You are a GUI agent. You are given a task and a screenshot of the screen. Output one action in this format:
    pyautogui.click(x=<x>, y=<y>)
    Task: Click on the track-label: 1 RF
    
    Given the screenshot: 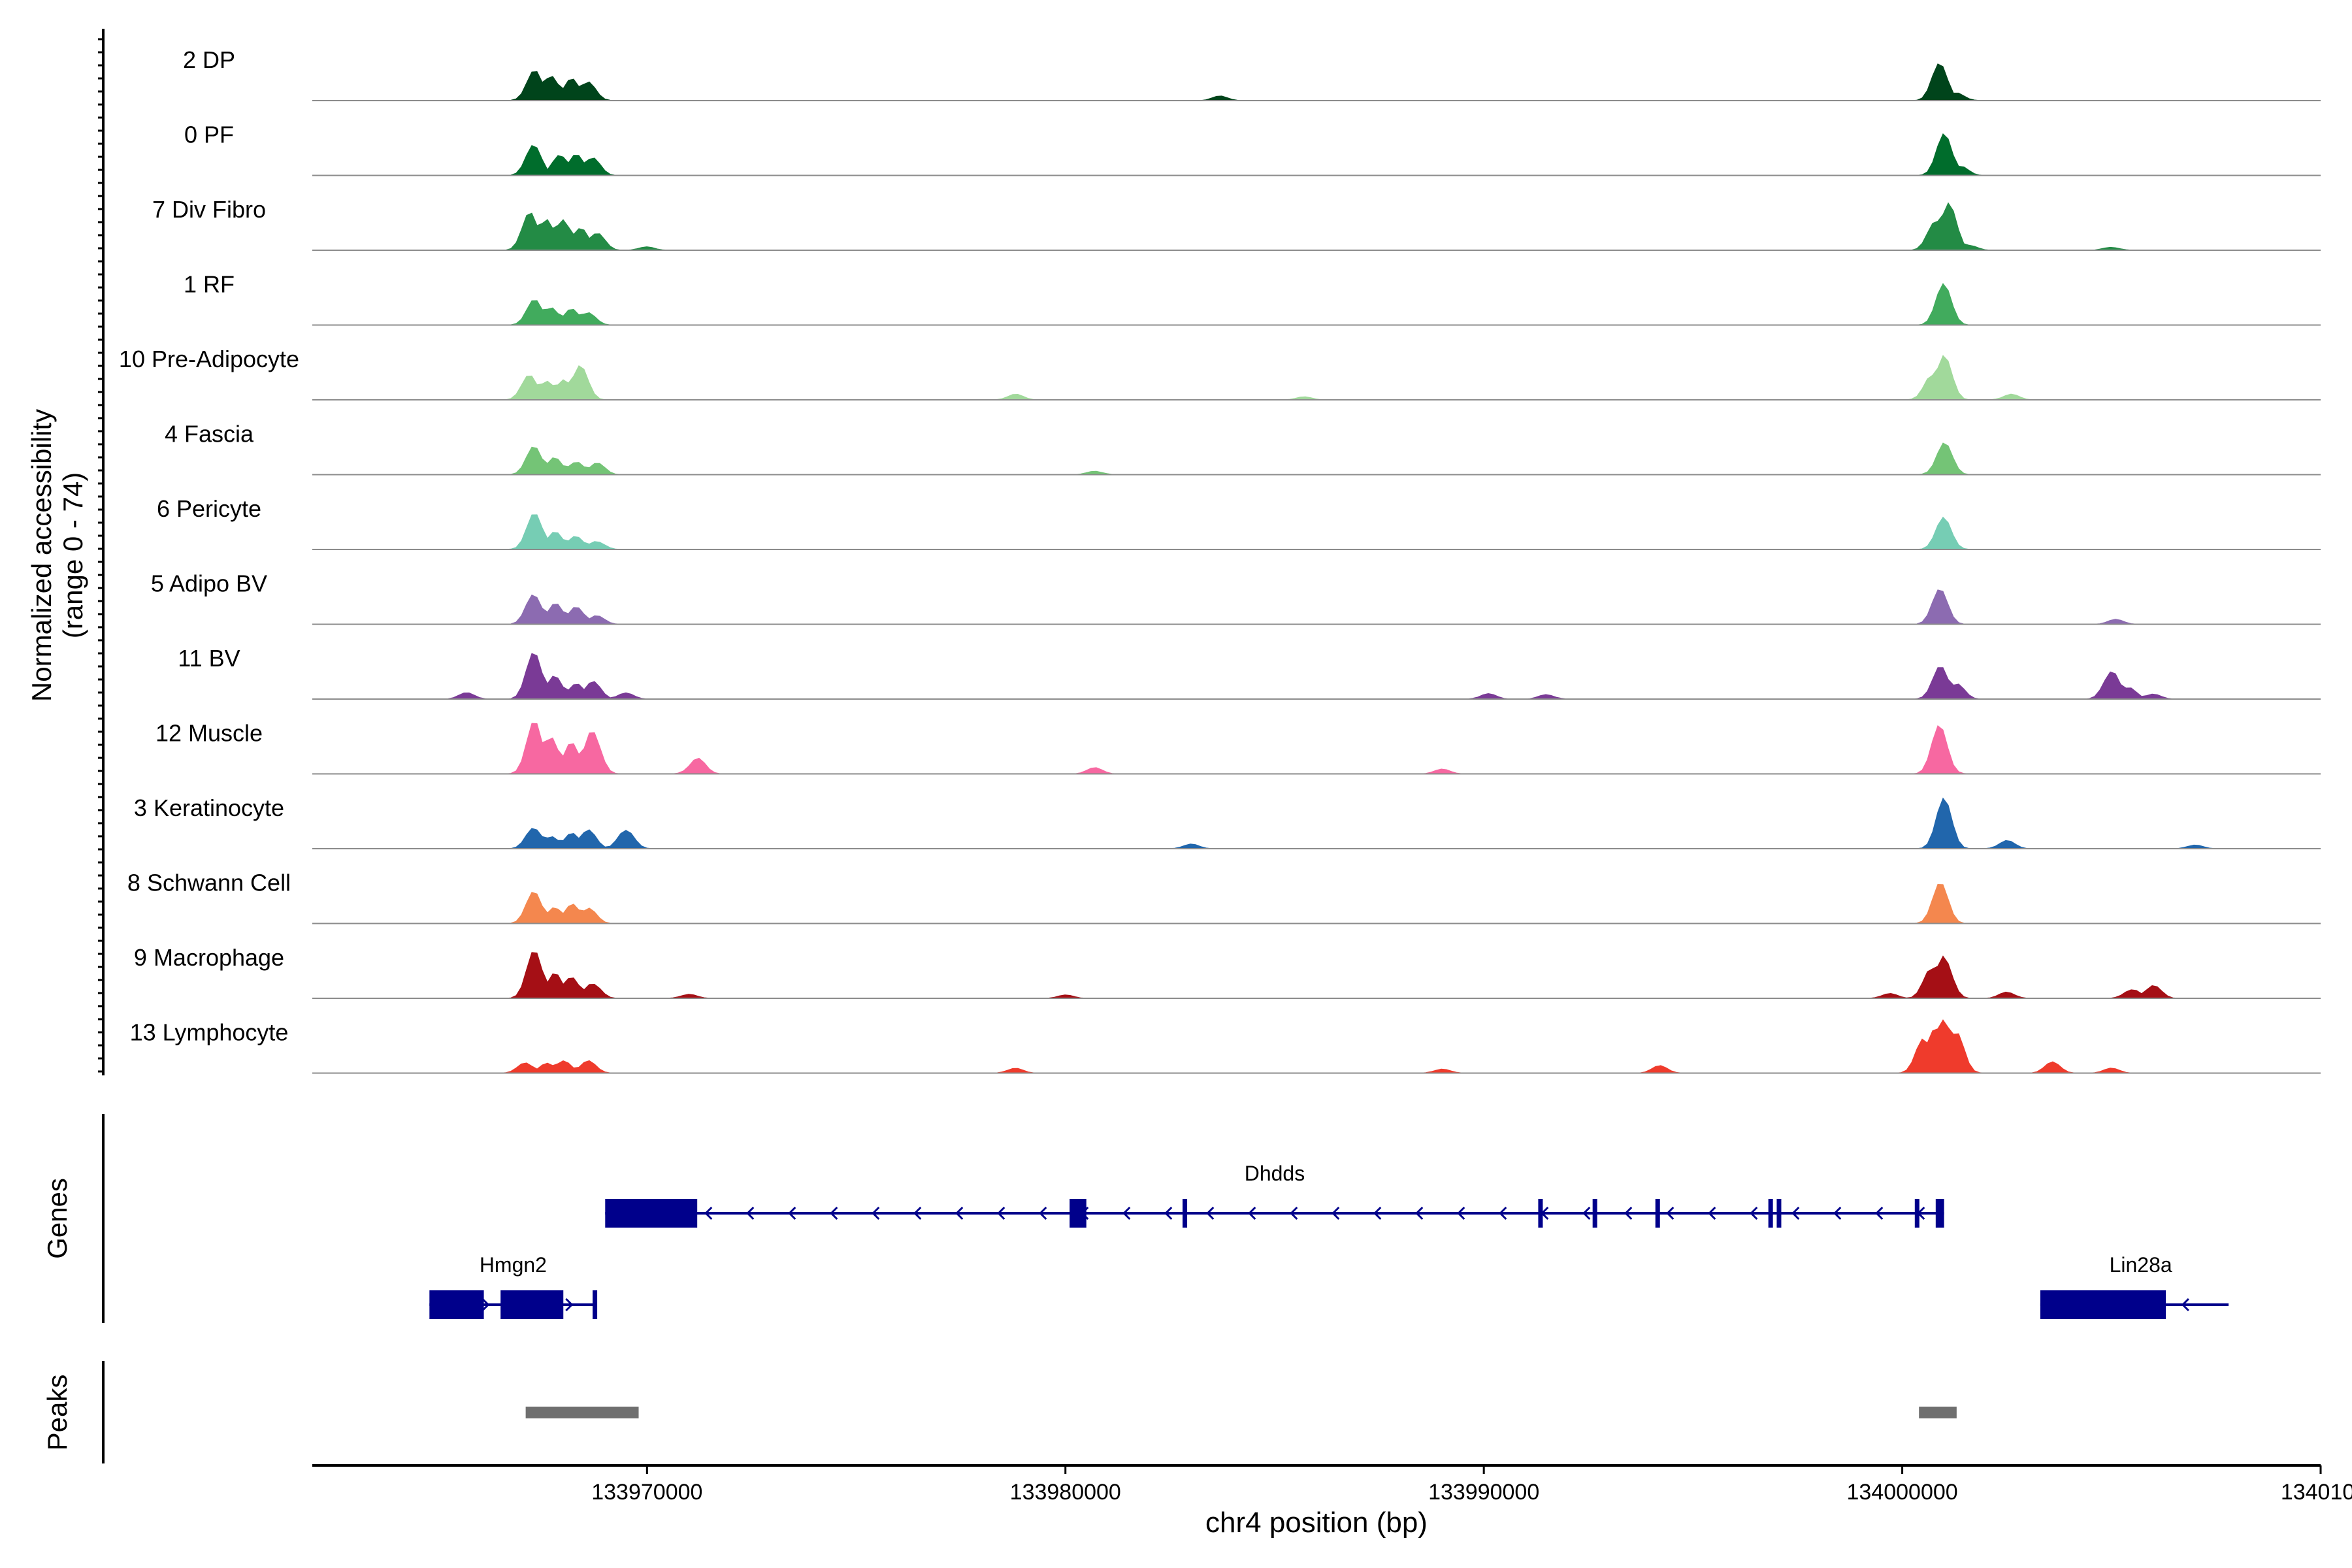 What is the action you would take?
    pyautogui.click(x=209, y=284)
    